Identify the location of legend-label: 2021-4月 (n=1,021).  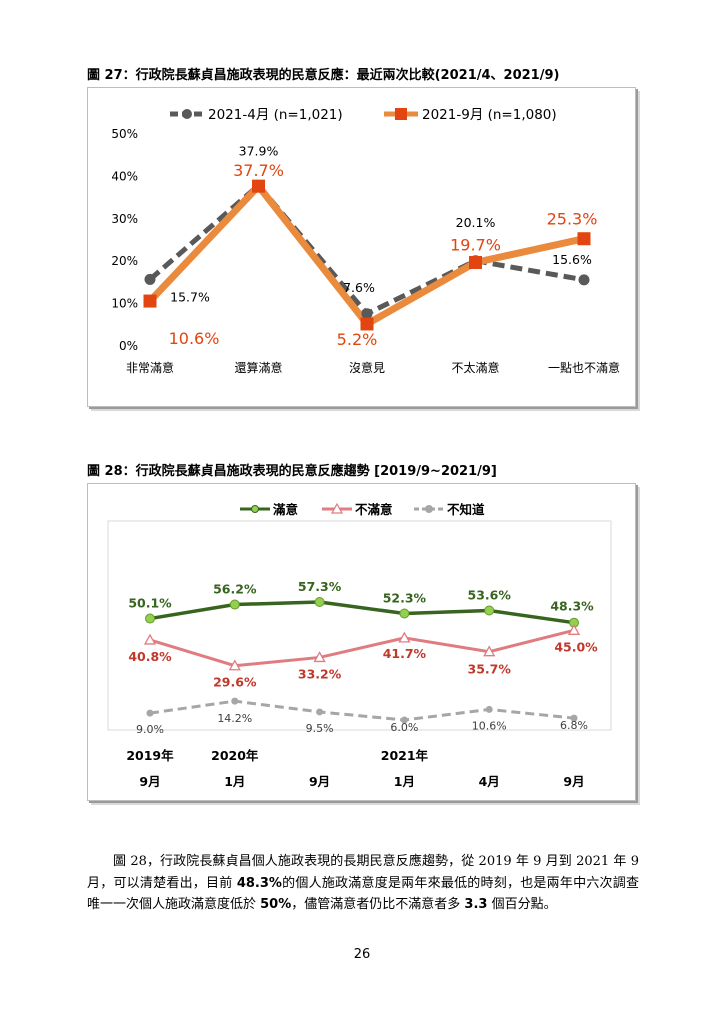
(275, 115).